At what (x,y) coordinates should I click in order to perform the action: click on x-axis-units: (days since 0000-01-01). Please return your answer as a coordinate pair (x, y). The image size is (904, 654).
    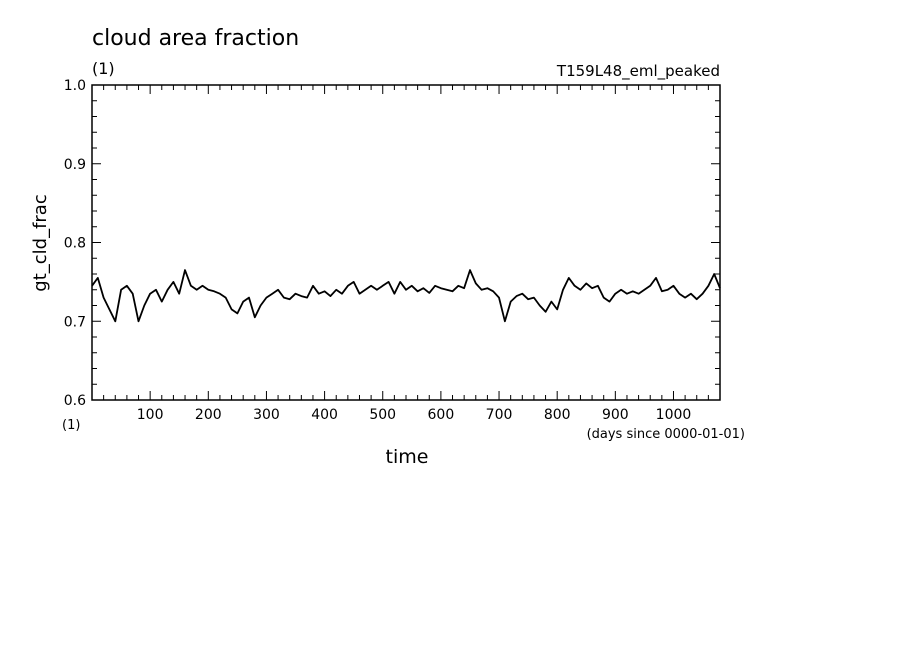
    Looking at the image, I should click on (666, 434).